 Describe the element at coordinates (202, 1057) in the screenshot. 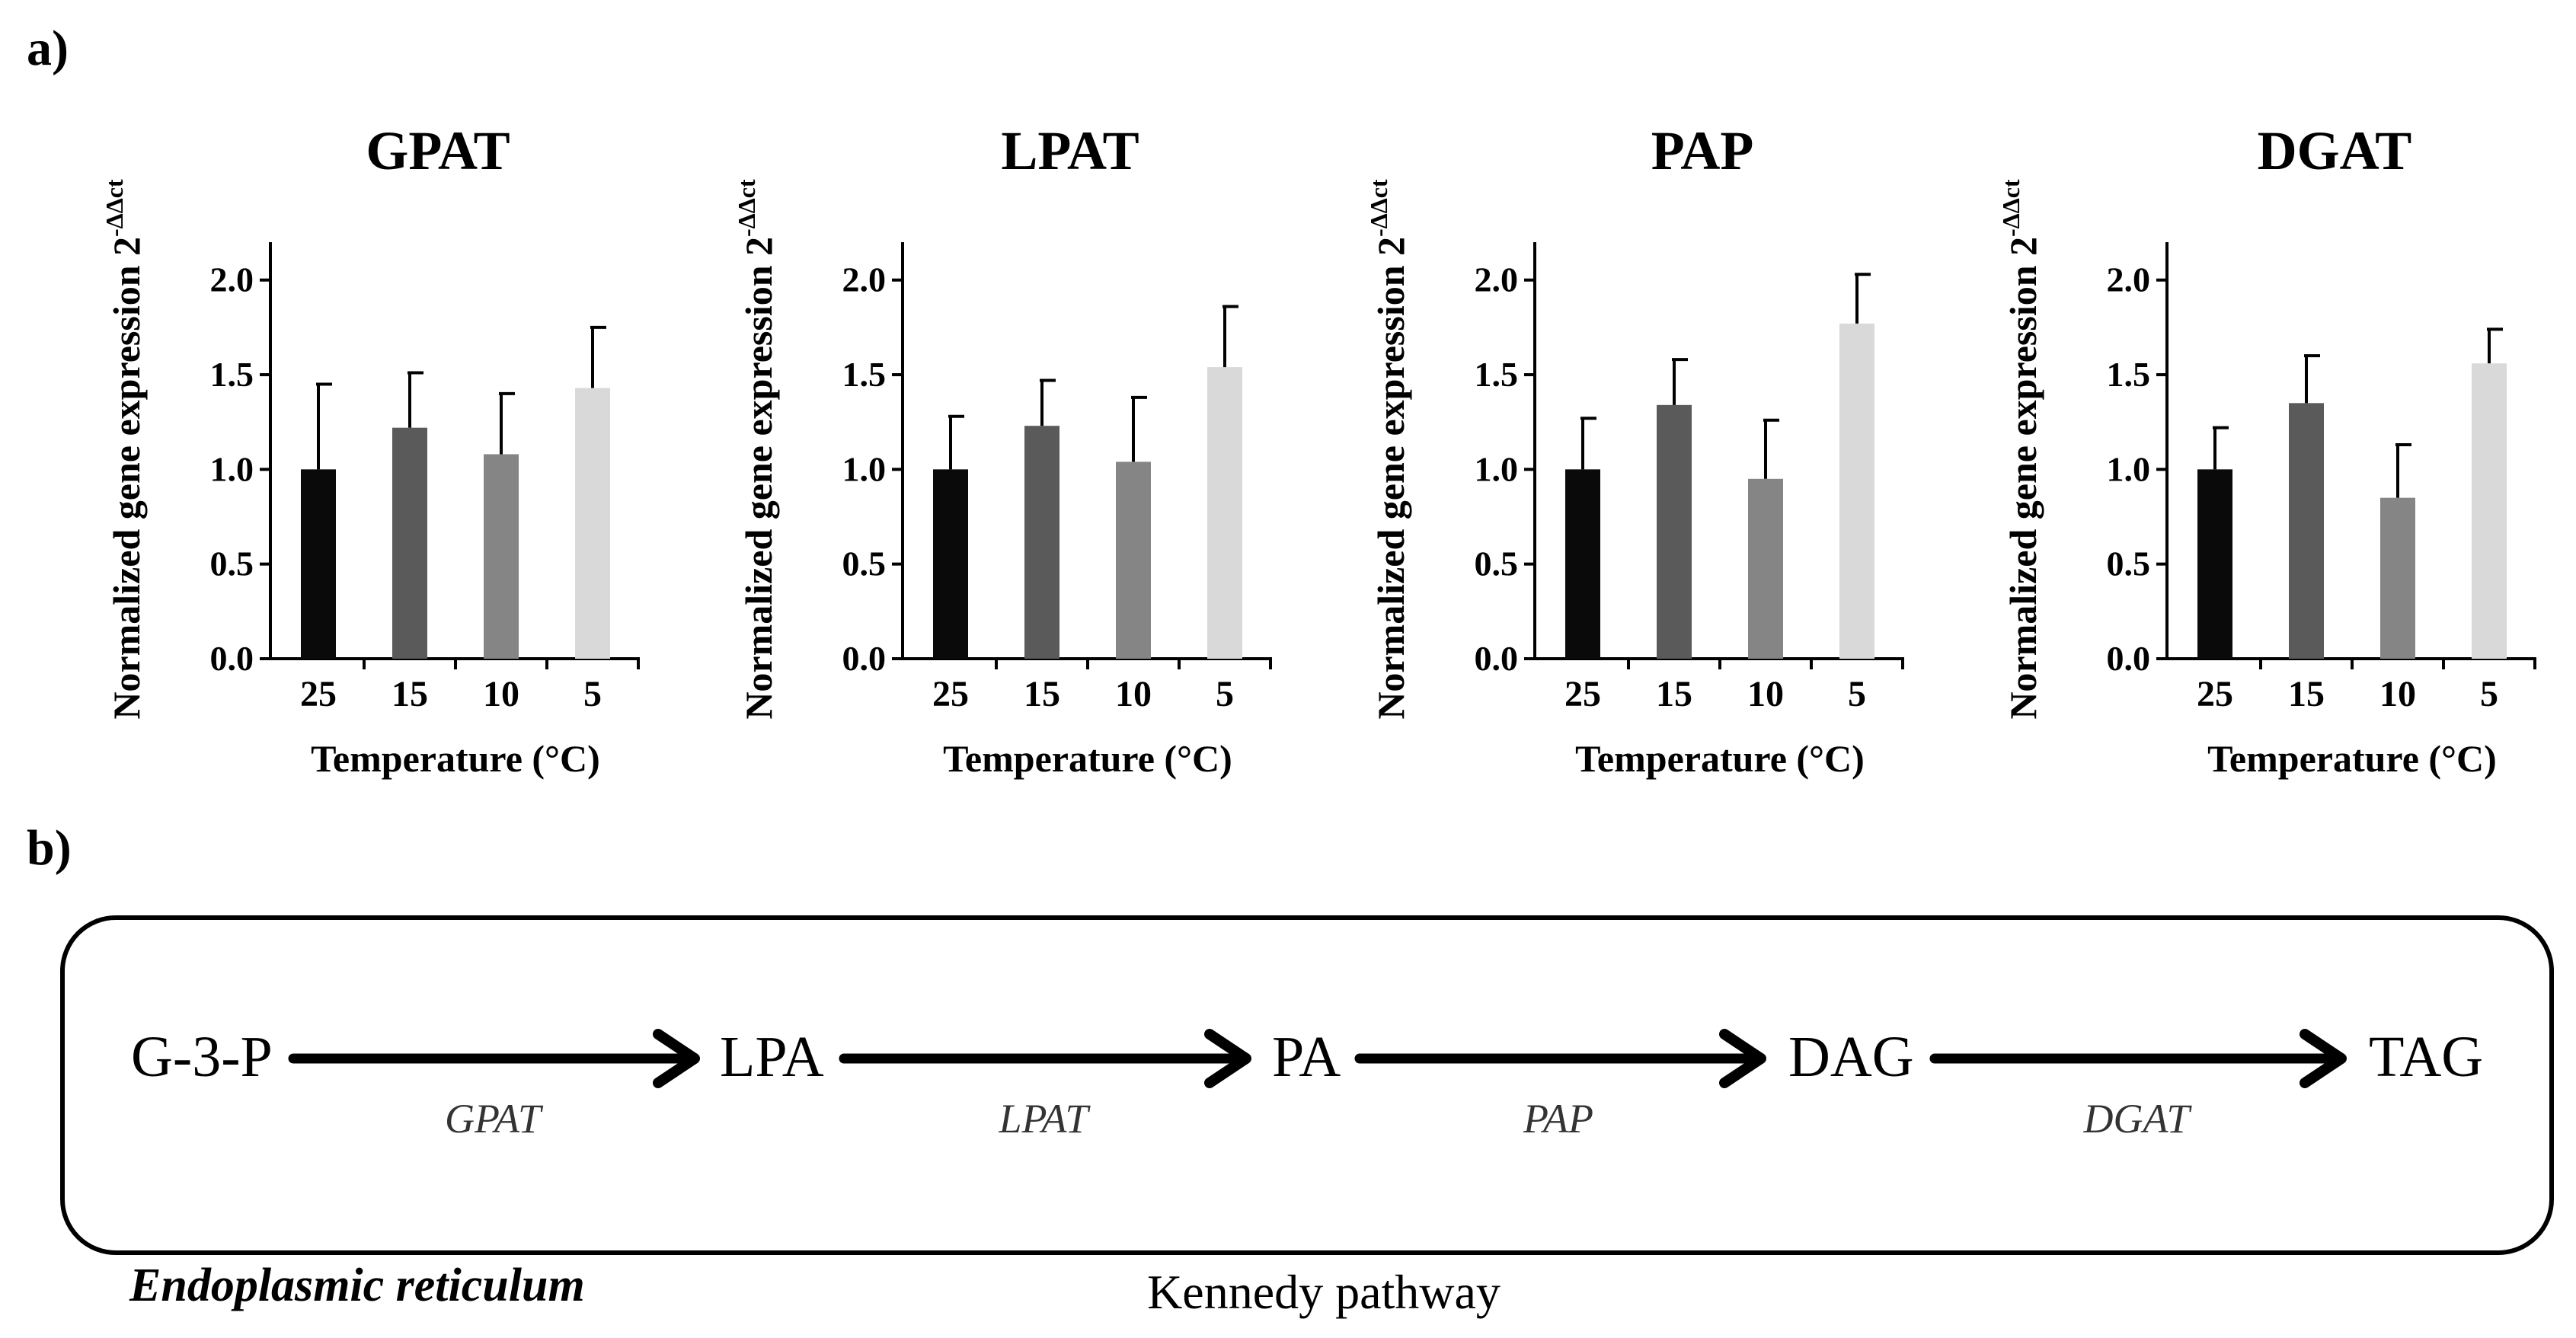

I see `metabolite-g3p: G-3-P` at that location.